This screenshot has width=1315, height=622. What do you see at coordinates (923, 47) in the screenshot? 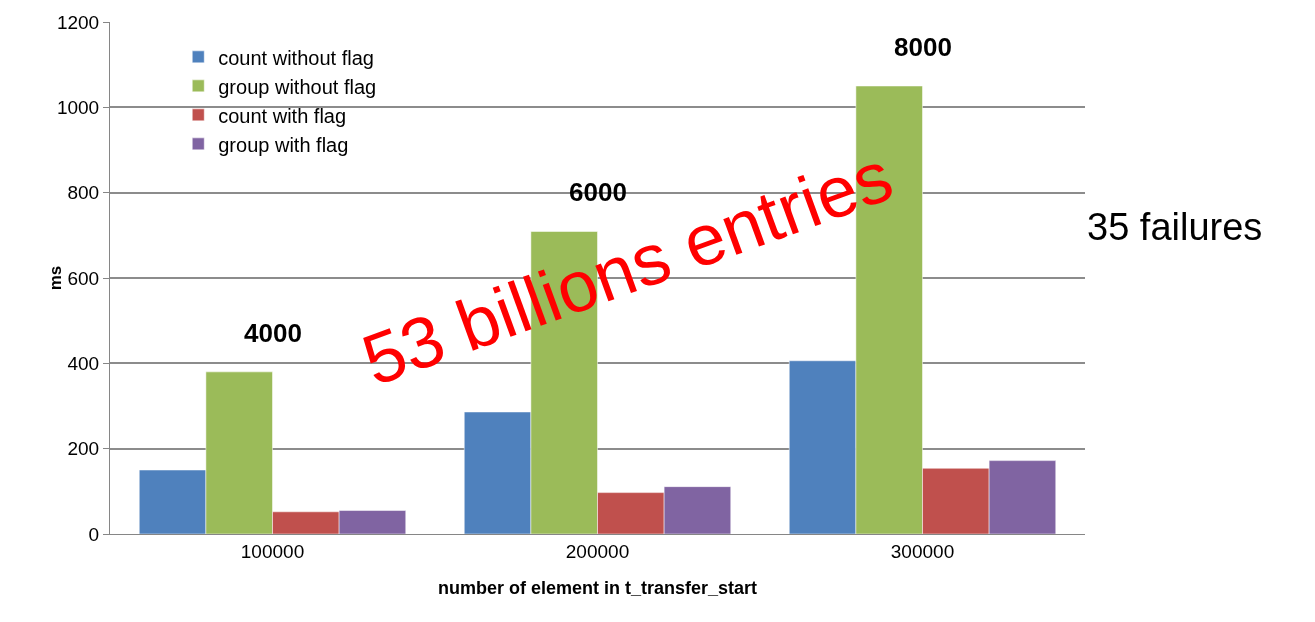
I see `annotation: 8000` at bounding box center [923, 47].